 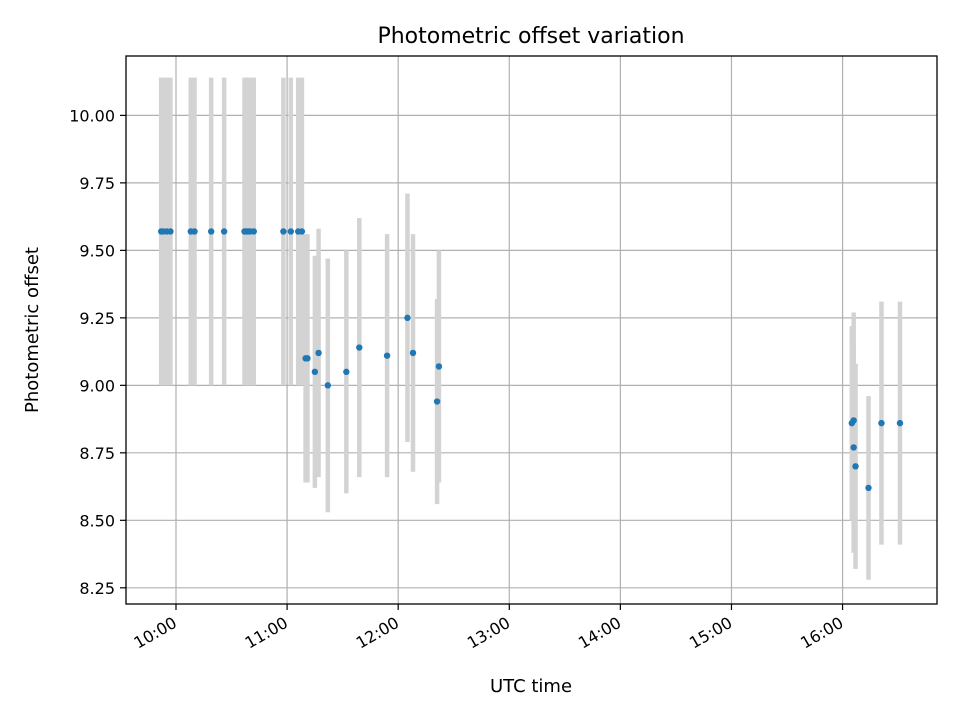 What do you see at coordinates (32, 330) in the screenshot?
I see `y-axis-label: Photometric offset` at bounding box center [32, 330].